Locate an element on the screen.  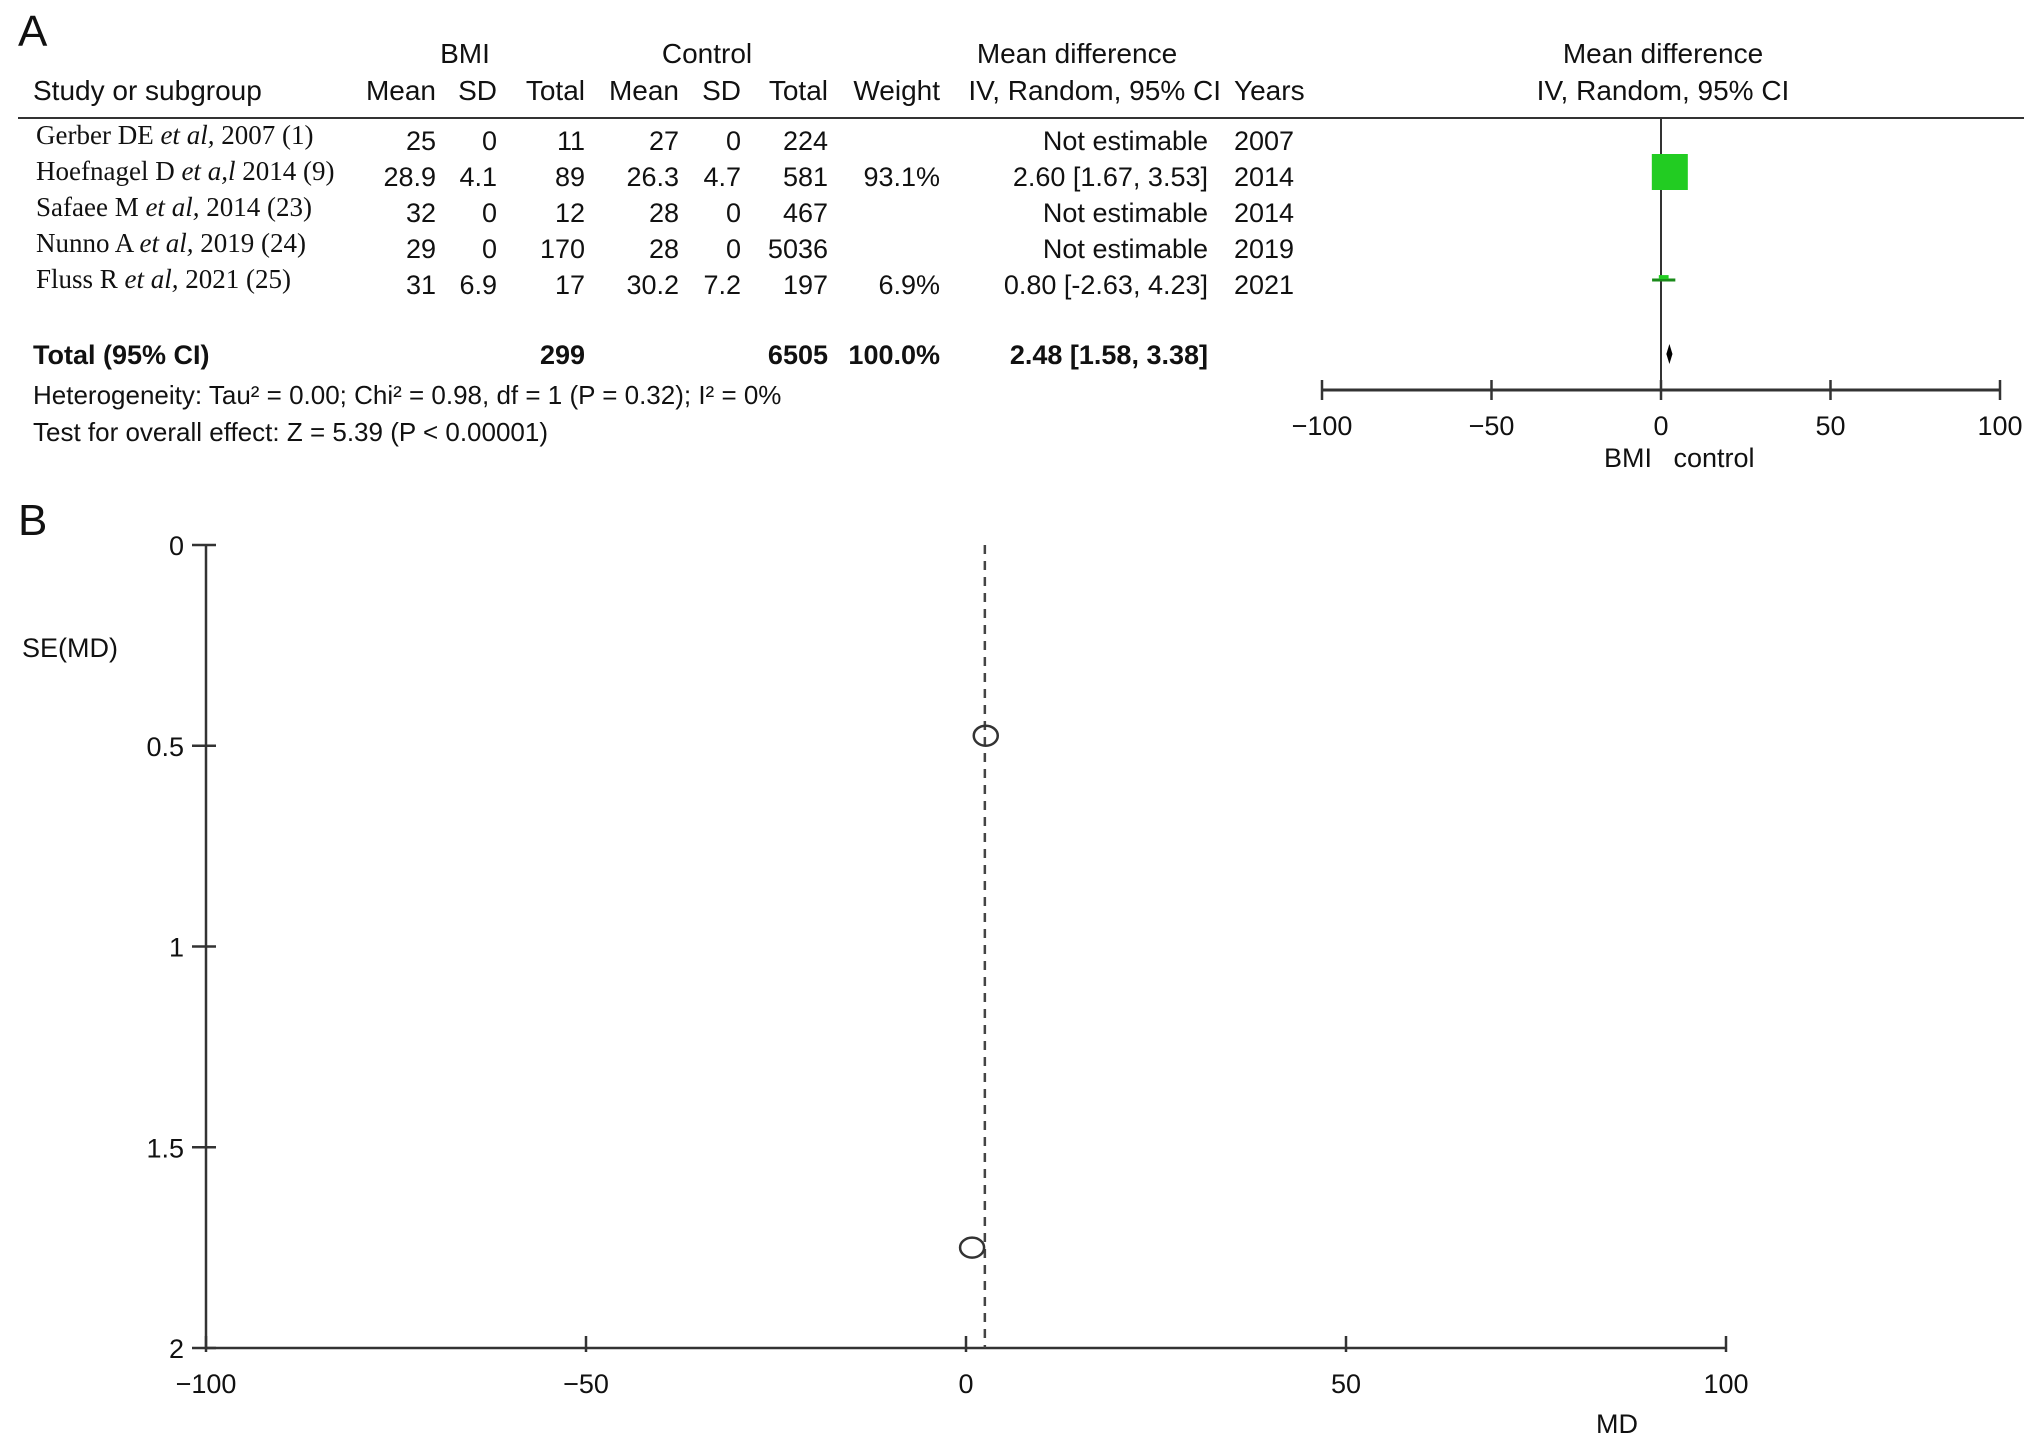
study-name: Safaee M et al, 2014 (23) is located at coordinates (174, 207).